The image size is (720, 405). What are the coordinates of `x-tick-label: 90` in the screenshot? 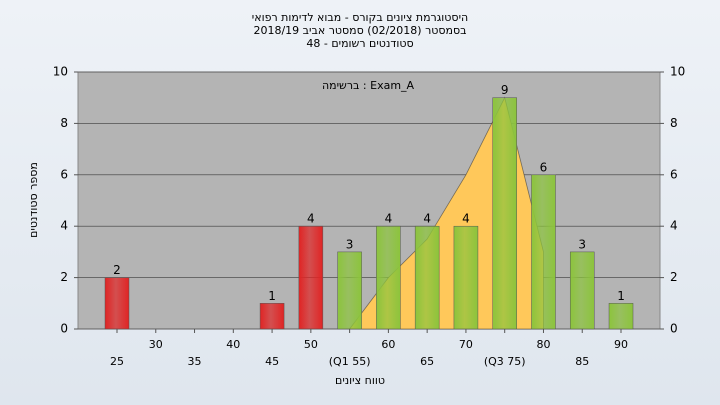 It's located at (621, 344).